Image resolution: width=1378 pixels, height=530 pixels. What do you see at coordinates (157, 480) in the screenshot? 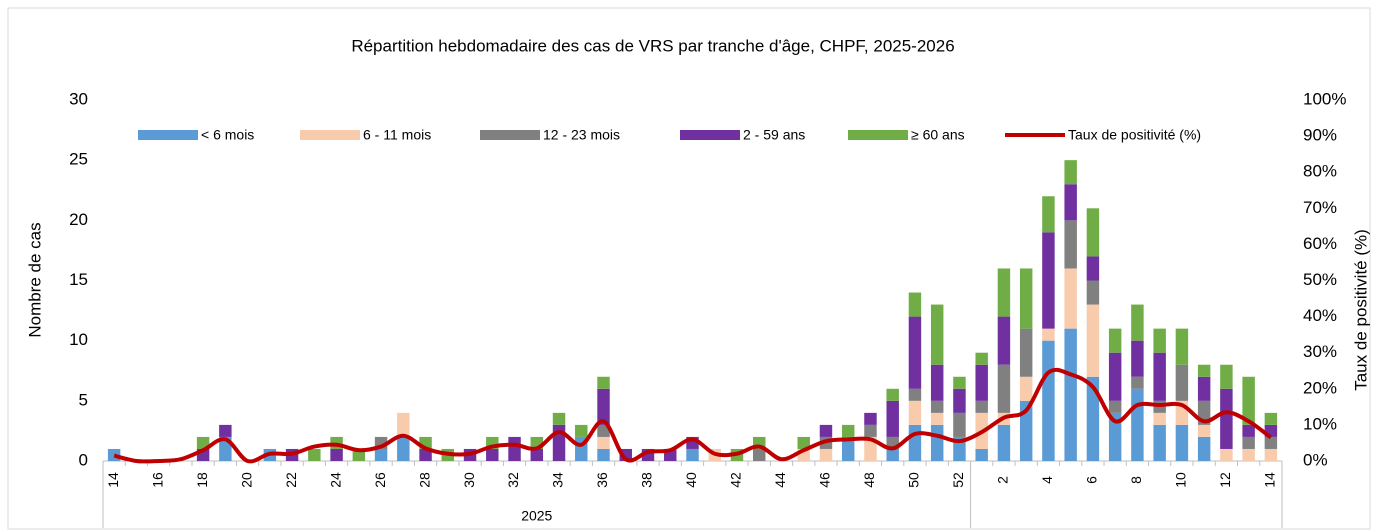
I see `x-tick-label: 16` at bounding box center [157, 480].